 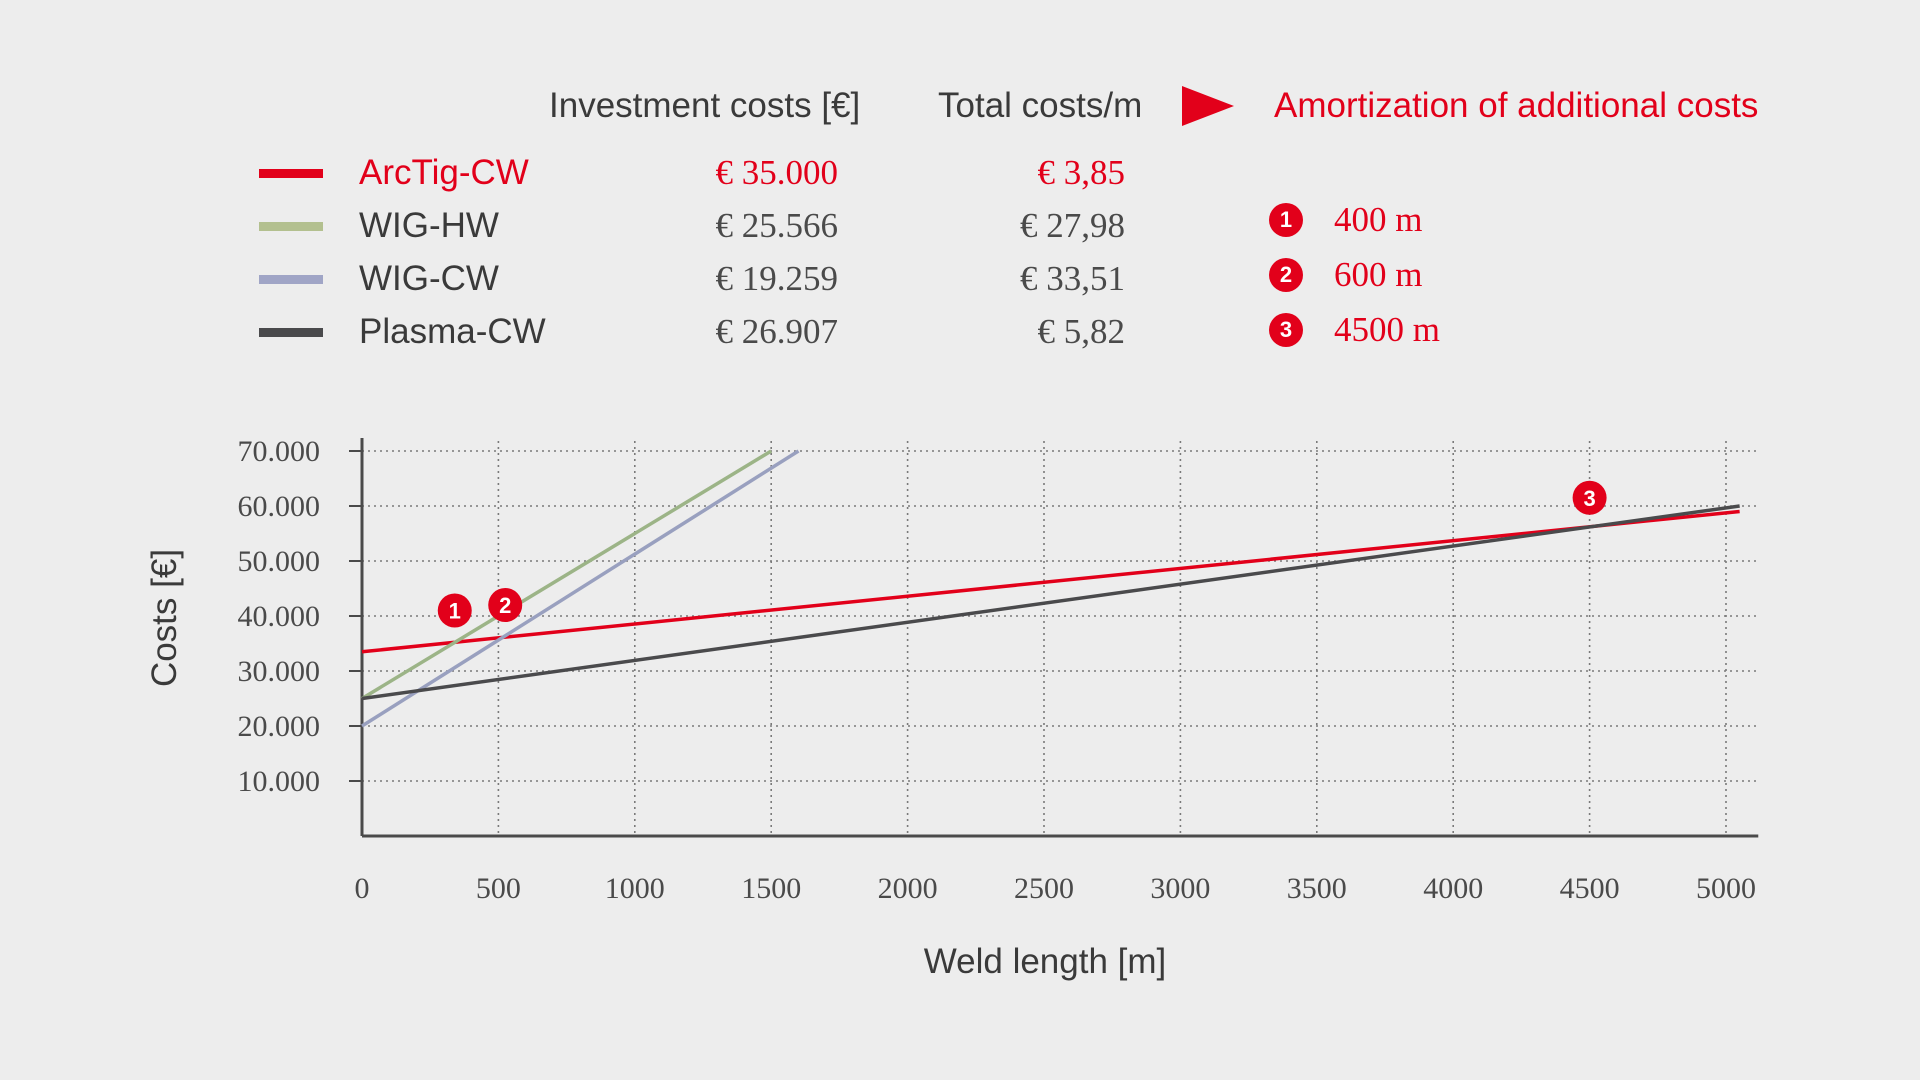 I want to click on x-tick-label: 1500, so click(x=771, y=888).